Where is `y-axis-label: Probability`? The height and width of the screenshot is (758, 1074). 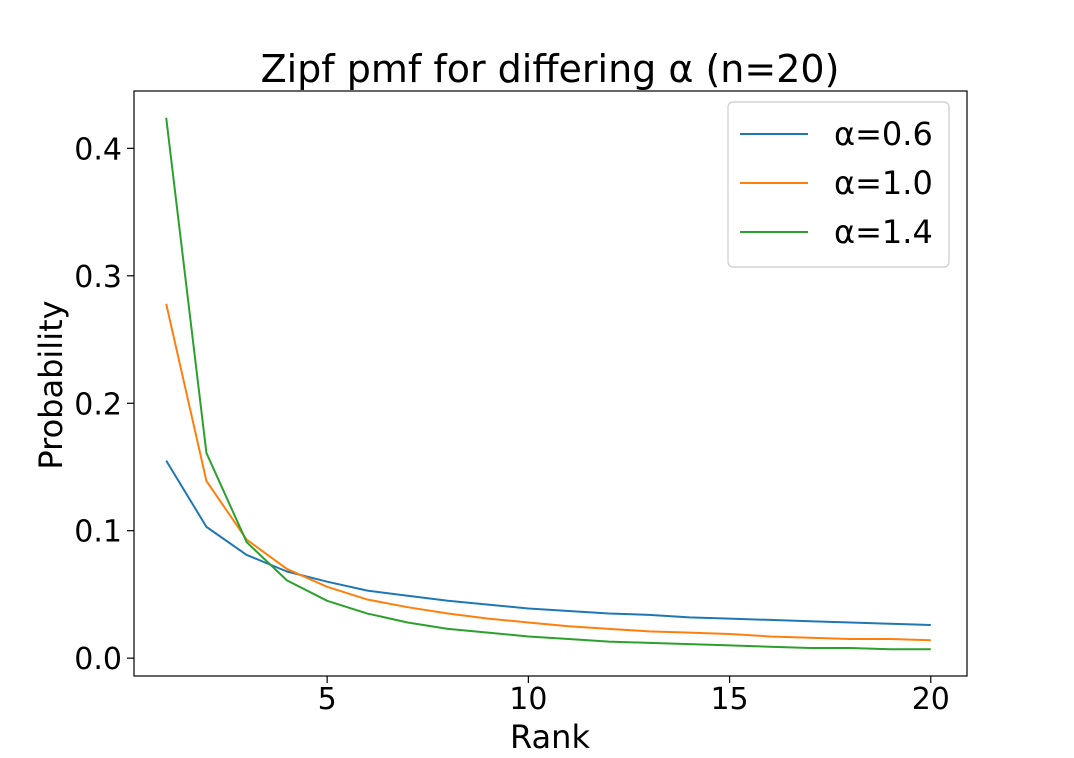
y-axis-label: Probability is located at coordinates (51, 384).